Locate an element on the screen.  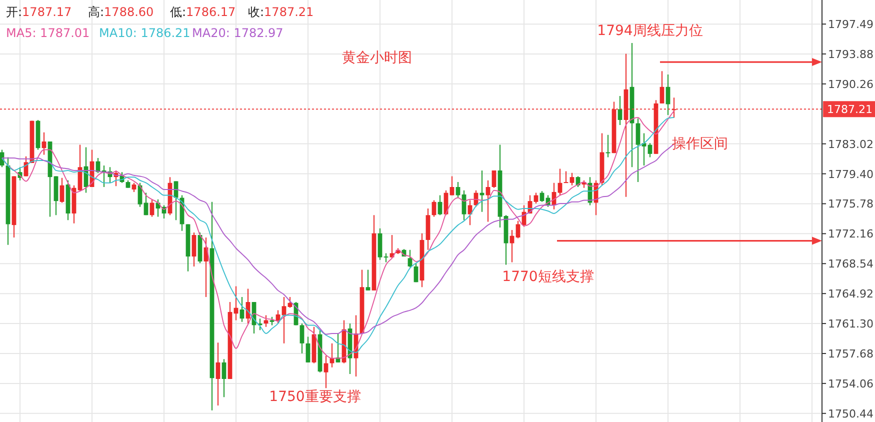
annotation: 1750重要支撑 is located at coordinates (315, 397).